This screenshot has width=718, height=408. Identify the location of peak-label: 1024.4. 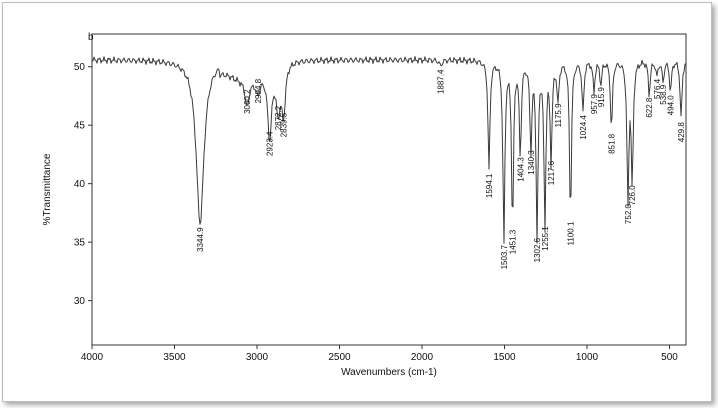
(583, 127).